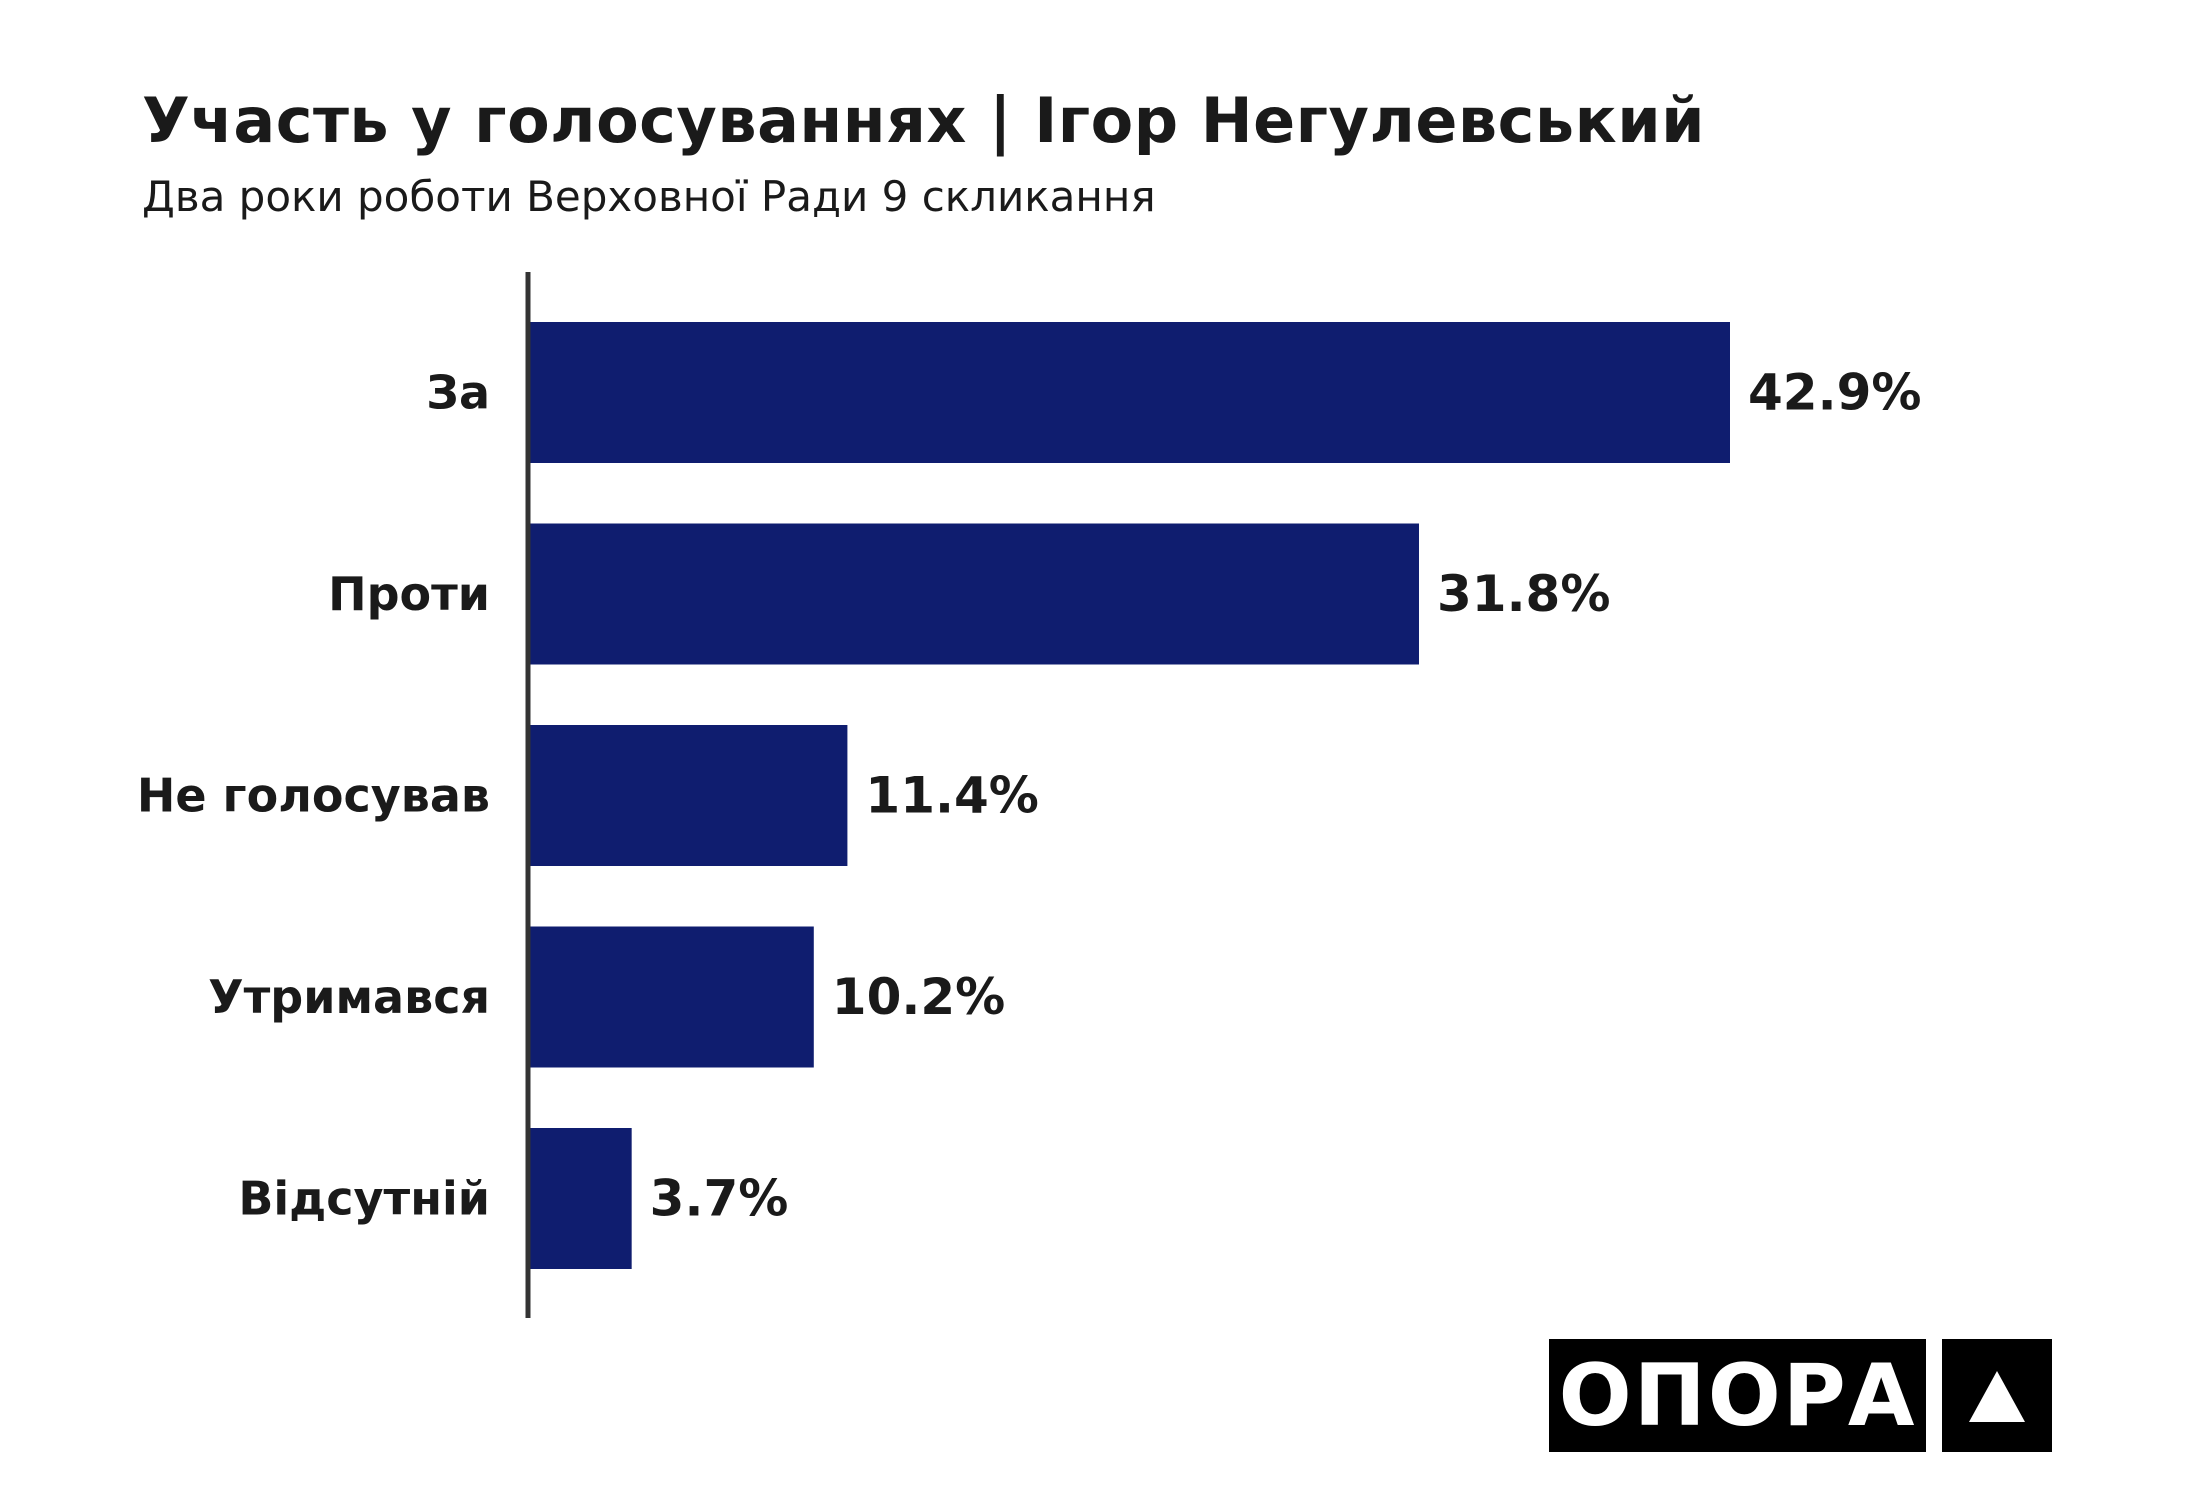 The height and width of the screenshot is (1500, 2200). I want to click on value-label-2: 31.8%, so click(1523, 594).